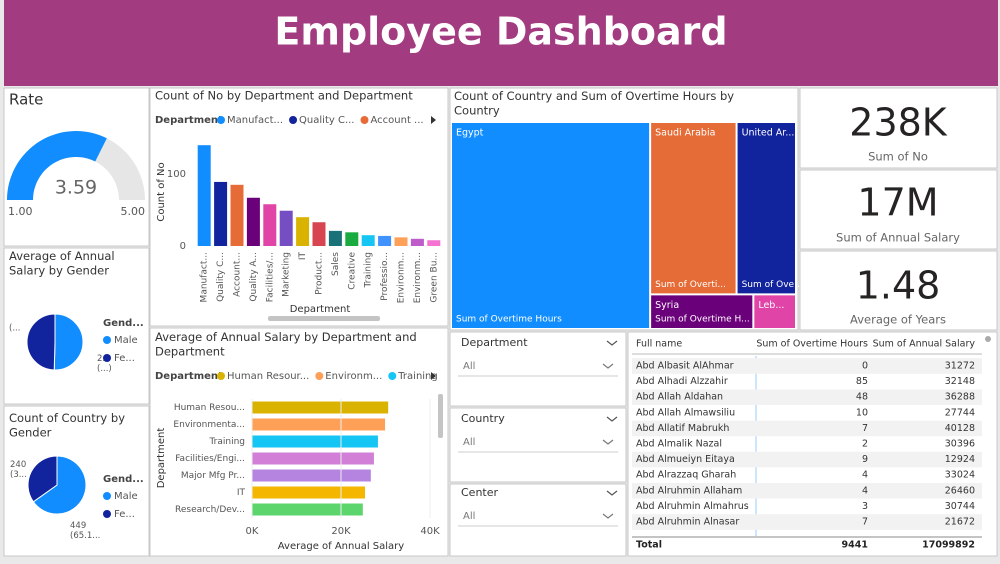 The width and height of the screenshot is (1000, 564). I want to click on slicer-title: Country, so click(483, 418).